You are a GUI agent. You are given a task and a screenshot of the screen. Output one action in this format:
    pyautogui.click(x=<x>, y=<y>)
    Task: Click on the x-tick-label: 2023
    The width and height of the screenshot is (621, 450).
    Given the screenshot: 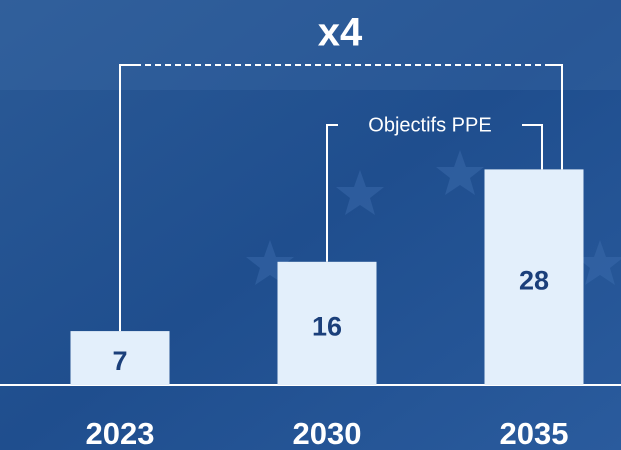 What is the action you would take?
    pyautogui.click(x=120, y=433)
    